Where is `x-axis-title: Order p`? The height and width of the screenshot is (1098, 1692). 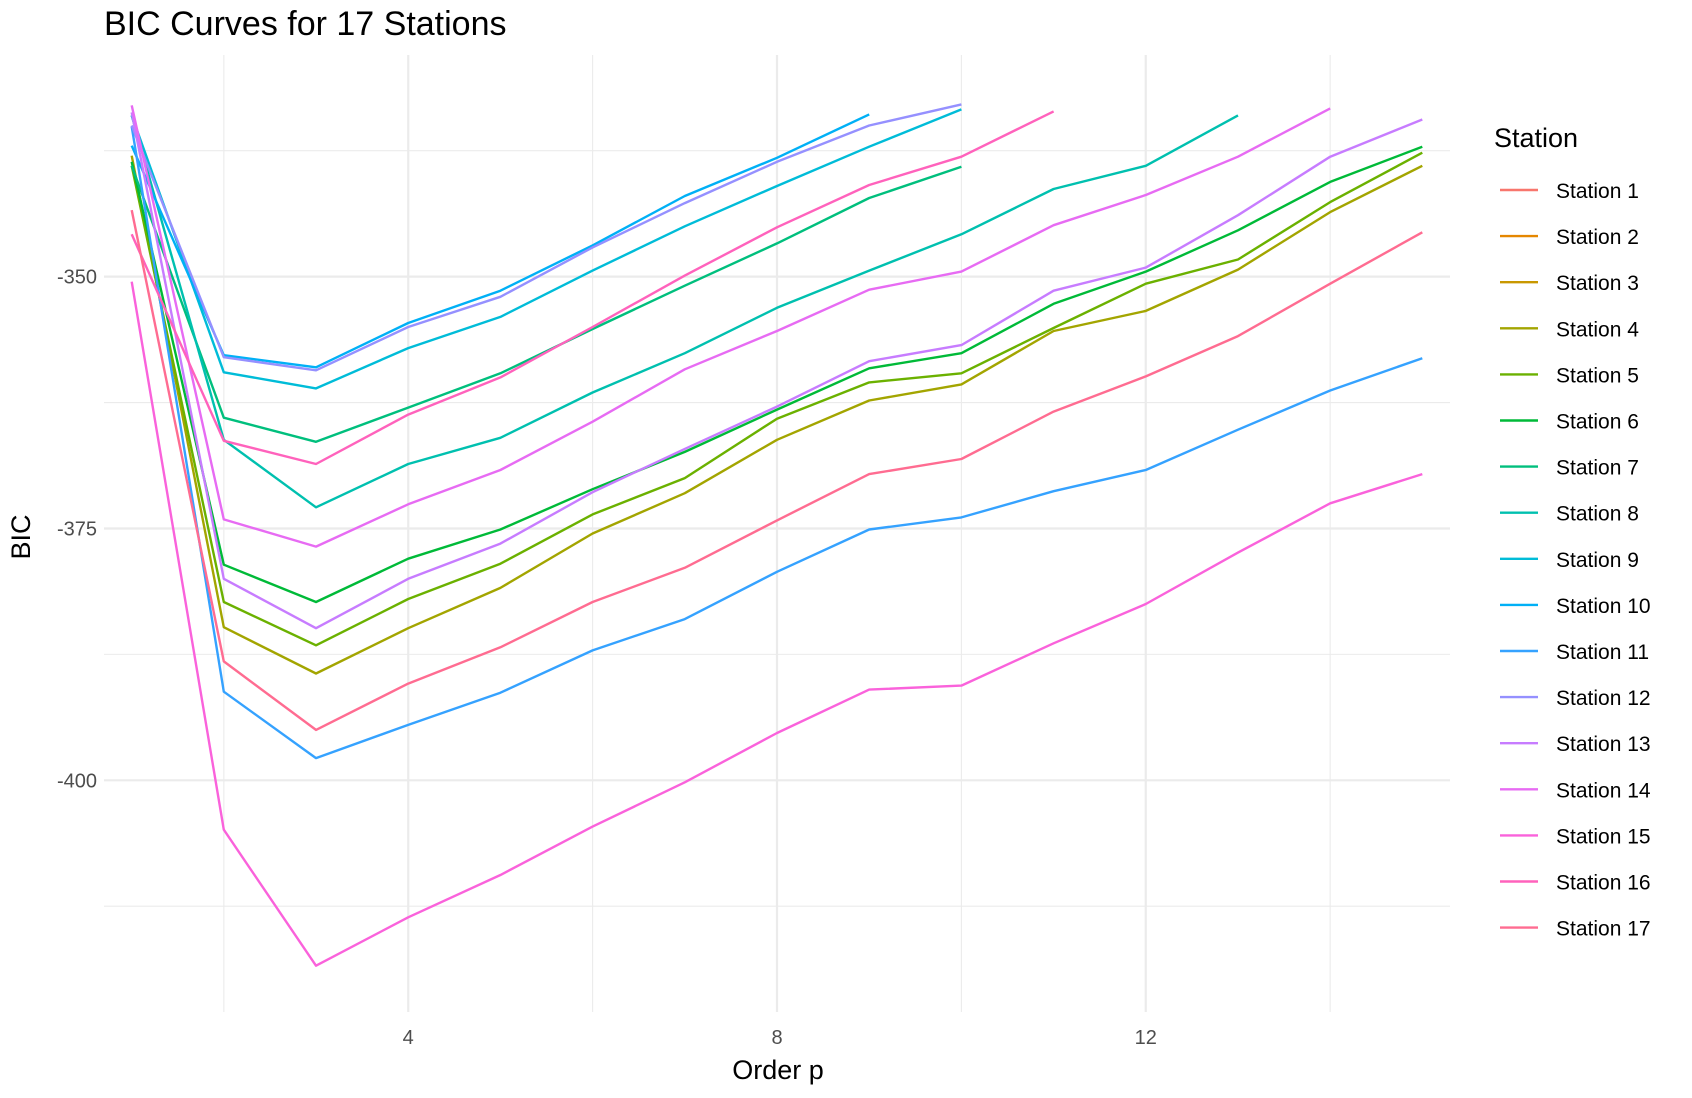 x-axis-title: Order p is located at coordinates (778, 1070).